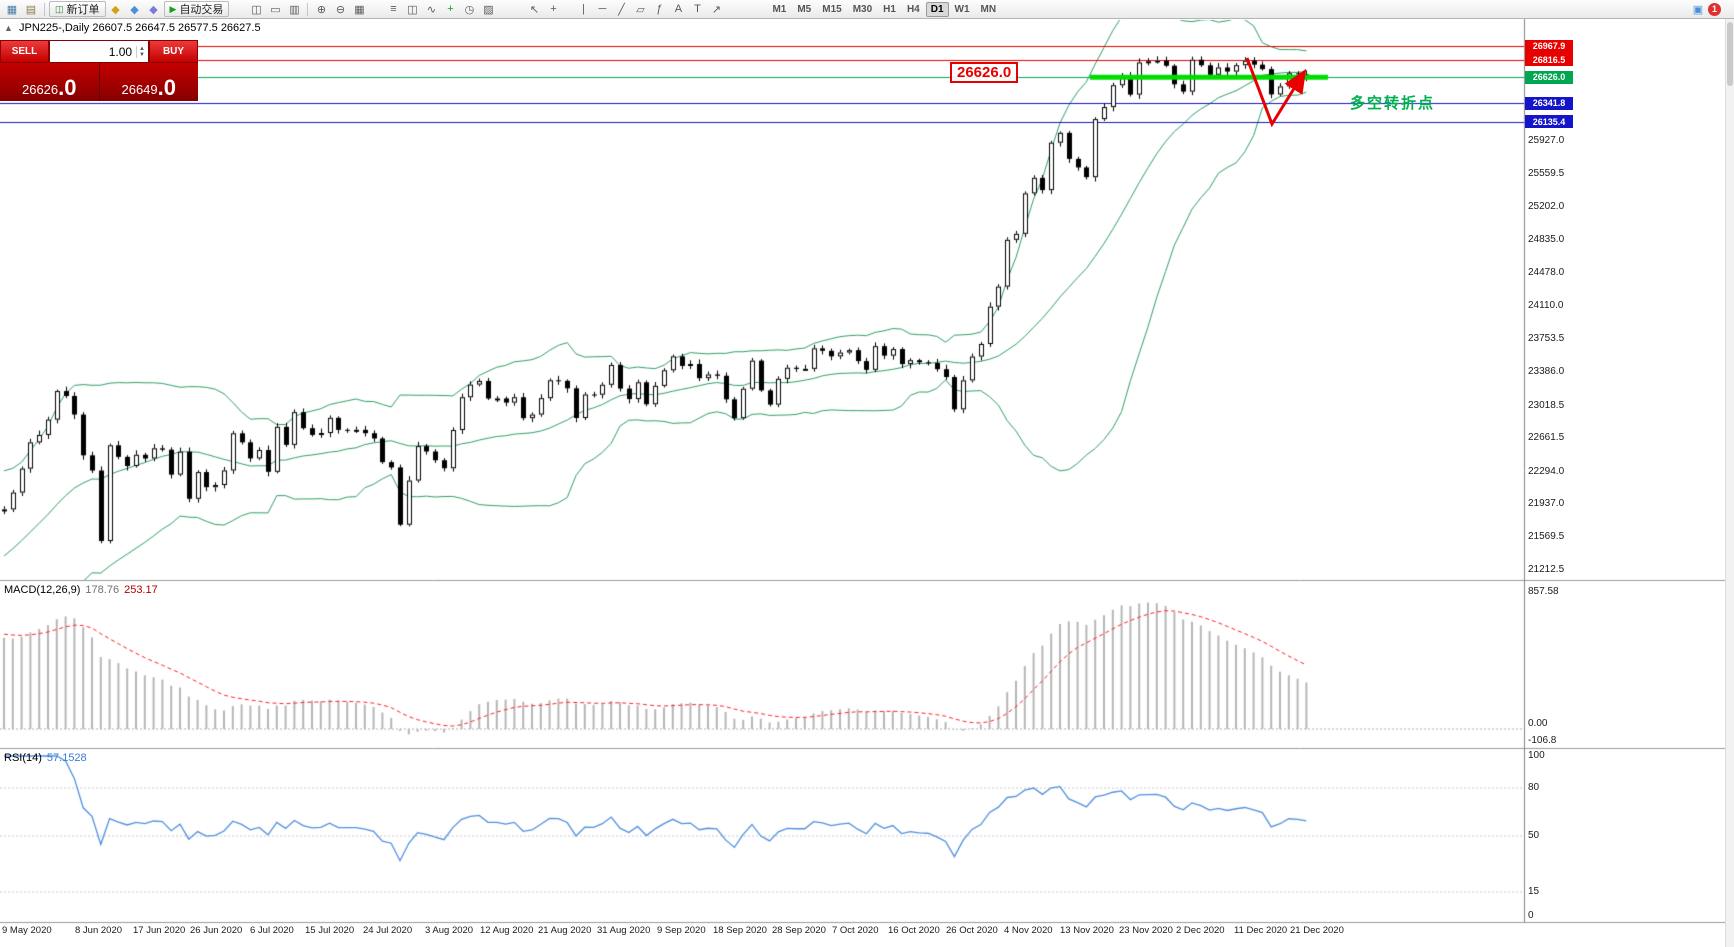  What do you see at coordinates (1729, 483) in the screenshot?
I see `vertical-scrollbar` at bounding box center [1729, 483].